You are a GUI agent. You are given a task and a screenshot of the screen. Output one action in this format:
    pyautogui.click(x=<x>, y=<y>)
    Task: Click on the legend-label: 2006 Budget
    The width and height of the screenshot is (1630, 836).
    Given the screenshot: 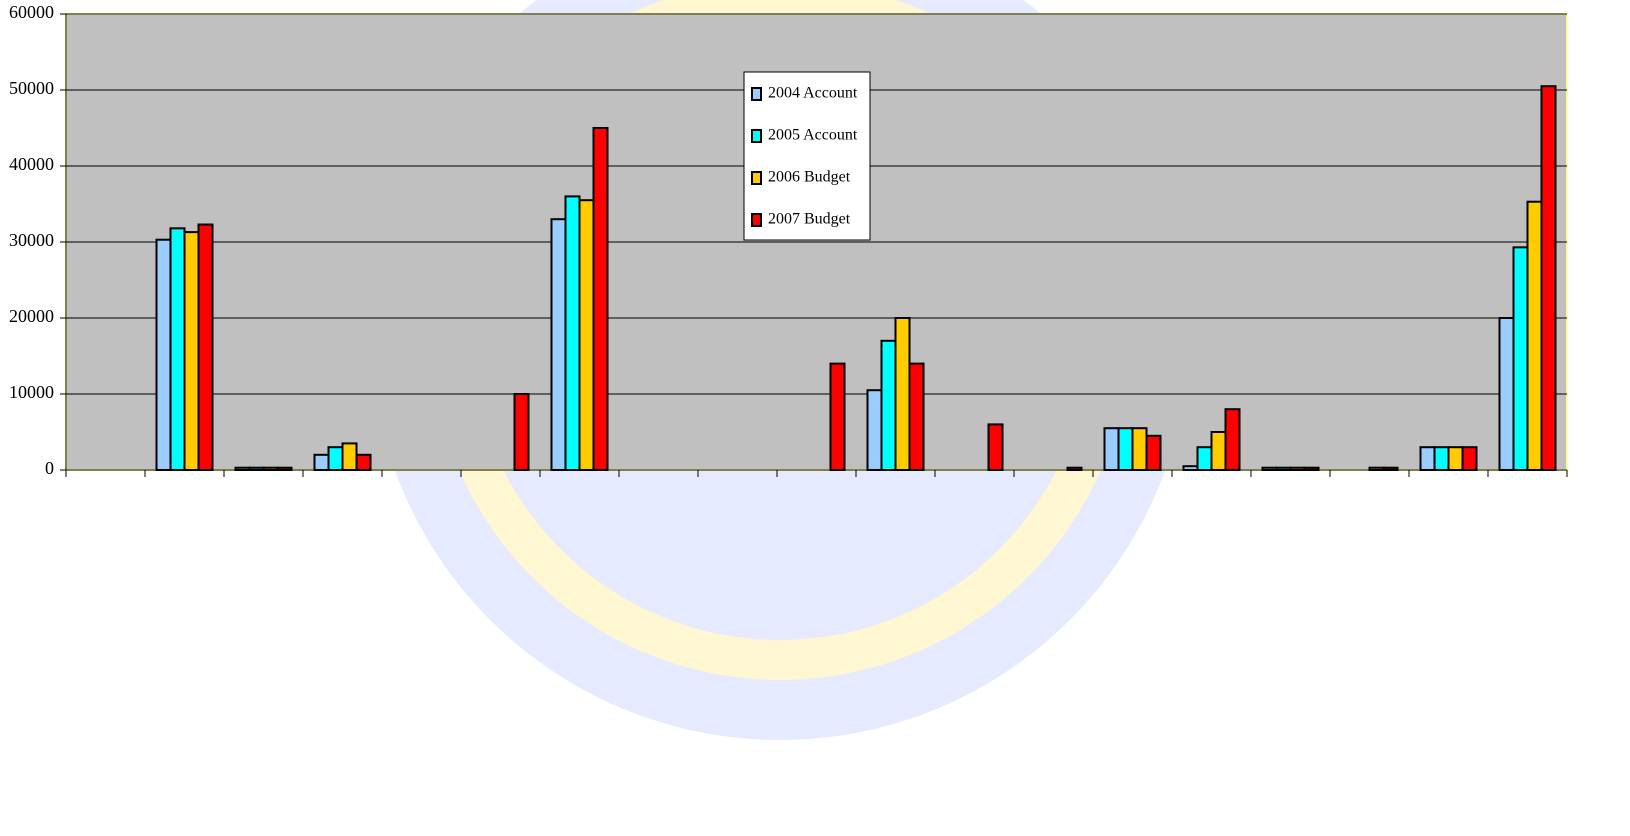 What is the action you would take?
    pyautogui.click(x=809, y=177)
    